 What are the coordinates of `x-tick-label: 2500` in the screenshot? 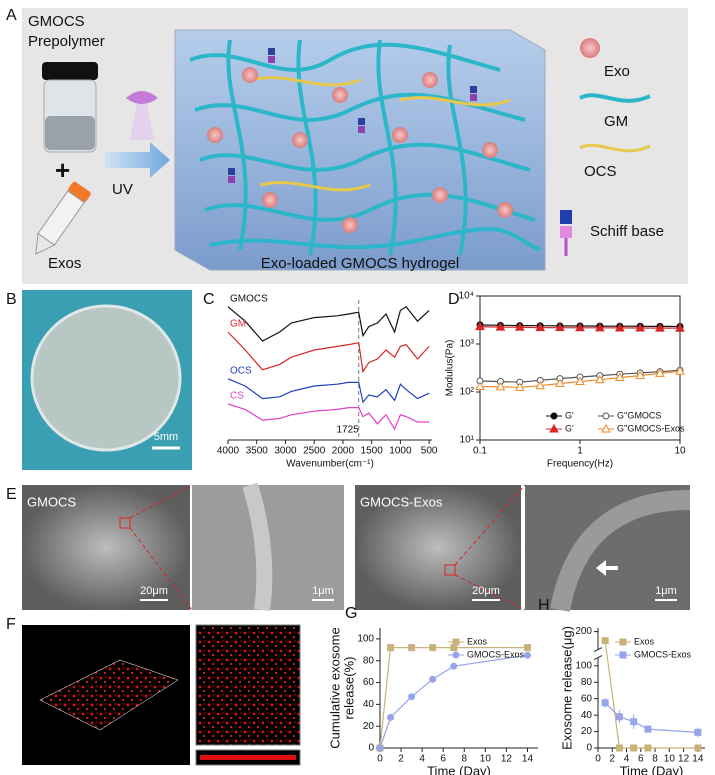 It's located at (314, 451).